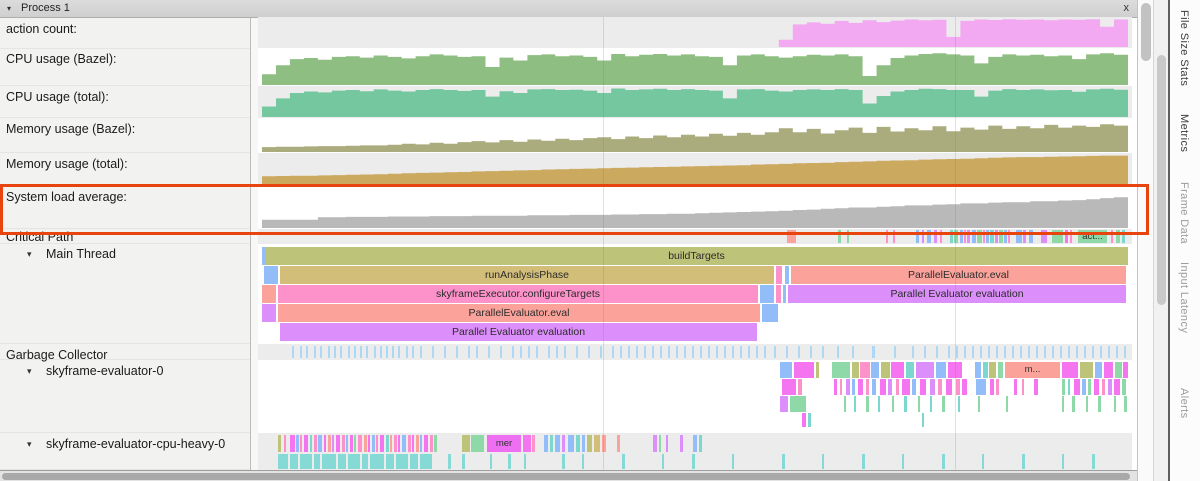 The height and width of the screenshot is (481, 1200). I want to click on horizontal-scrollbar, so click(568, 475).